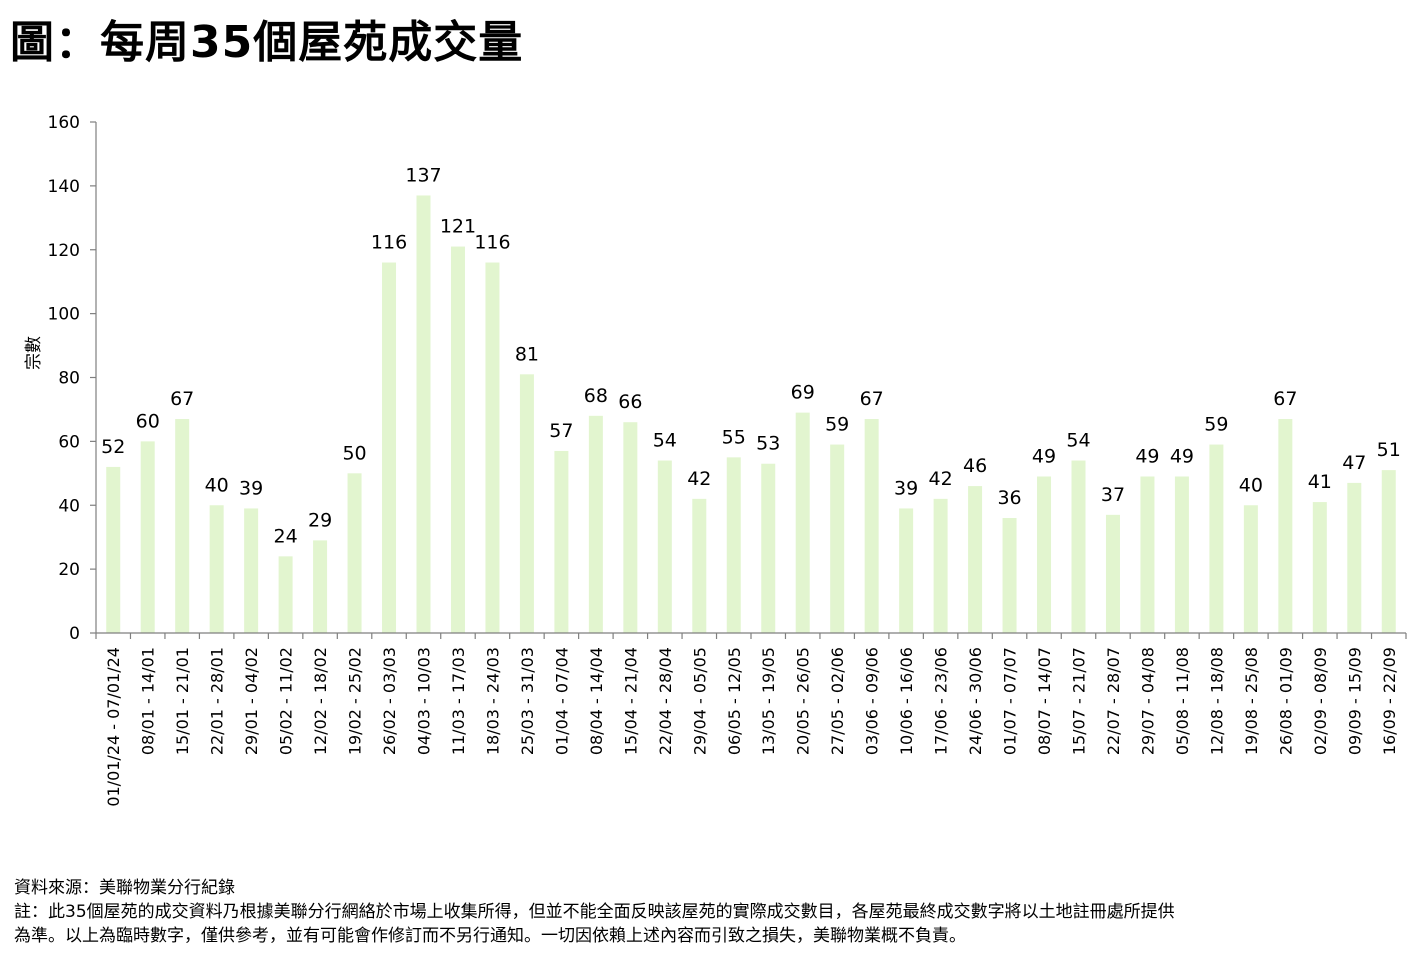 This screenshot has width=1425, height=960. Describe the element at coordinates (1182, 701) in the screenshot. I see `x-tick-label: 05/08 - 11/08` at that location.